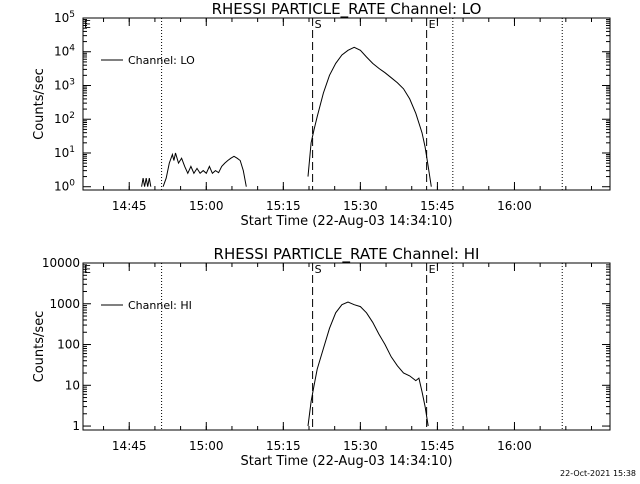 This screenshot has height=484, width=640. What do you see at coordinates (64, 304) in the screenshot?
I see `y-tick-label: 1000` at bounding box center [64, 304].